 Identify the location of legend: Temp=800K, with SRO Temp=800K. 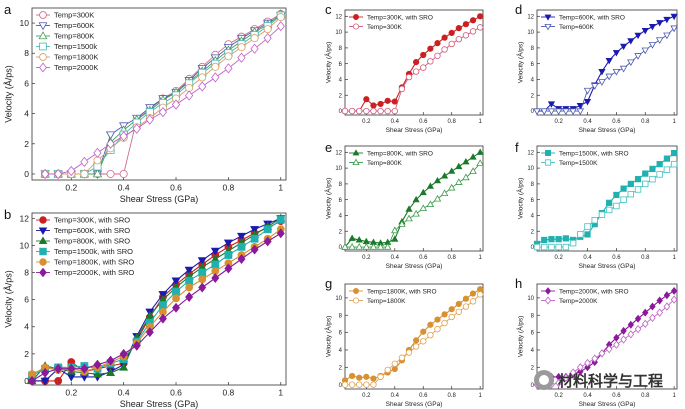
(391, 158).